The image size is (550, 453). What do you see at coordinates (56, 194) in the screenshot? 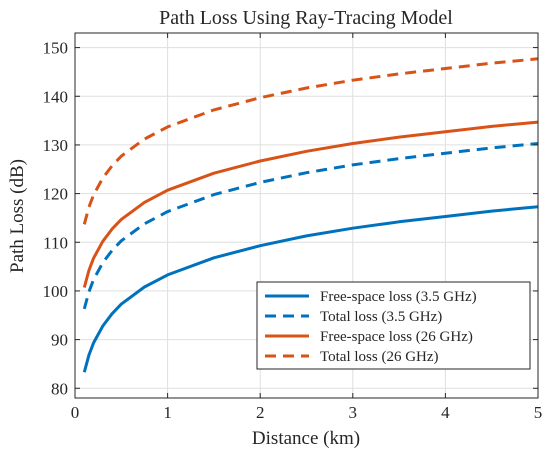
I see `y-tick-label: 120` at bounding box center [56, 194].